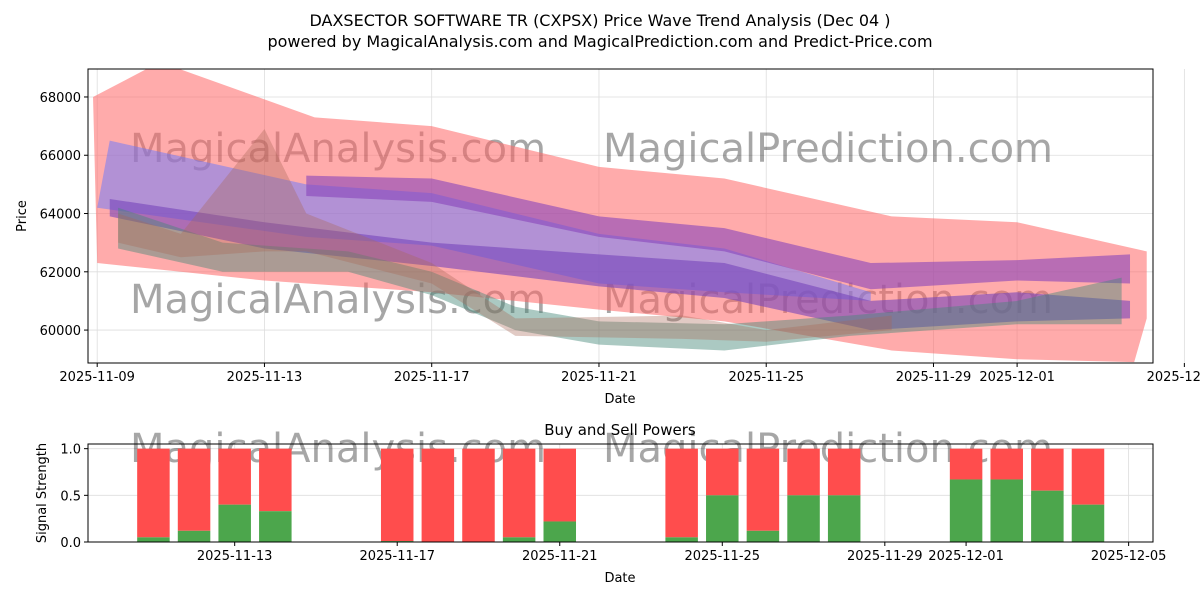 The width and height of the screenshot is (1200, 600). I want to click on y-tick-label: 68000, so click(60, 98).